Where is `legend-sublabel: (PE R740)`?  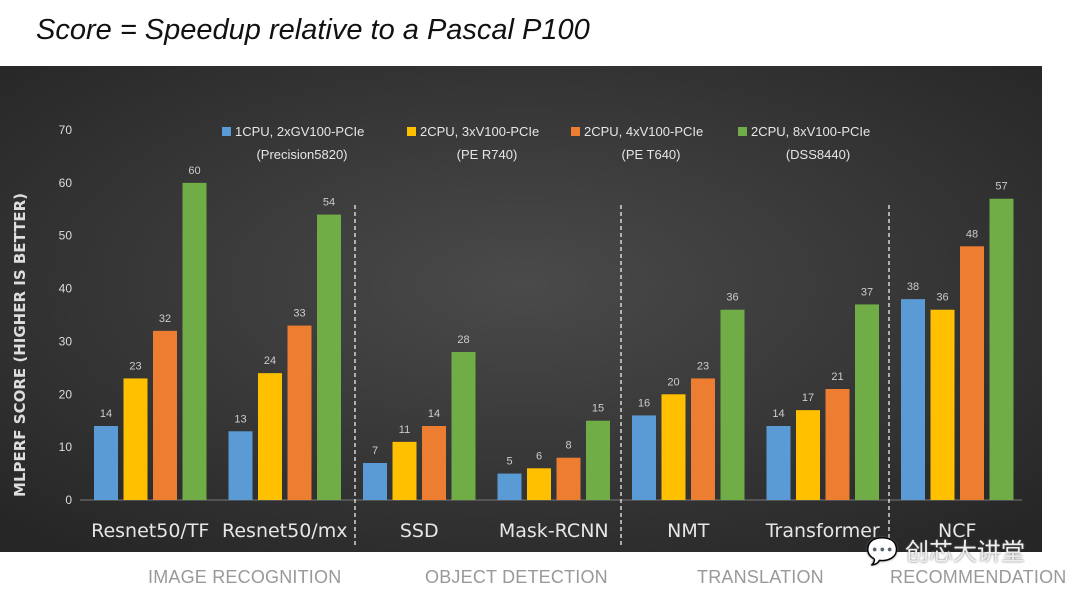 legend-sublabel: (PE R740) is located at coordinates (487, 154).